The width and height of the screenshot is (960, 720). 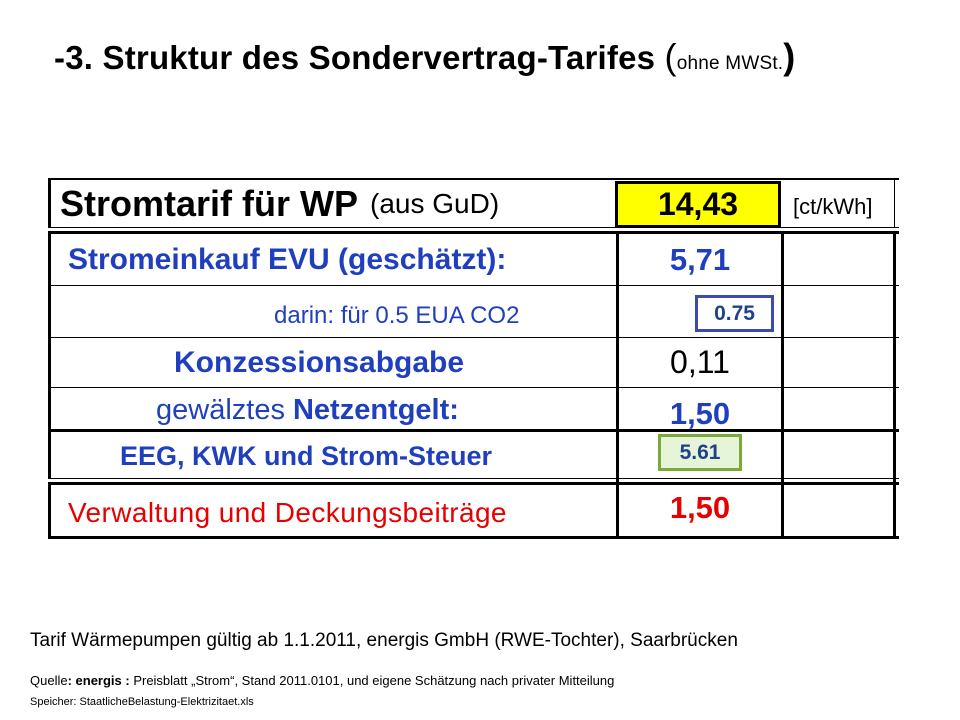 I want to click on co2-share-box: 0.75, so click(x=734, y=313).